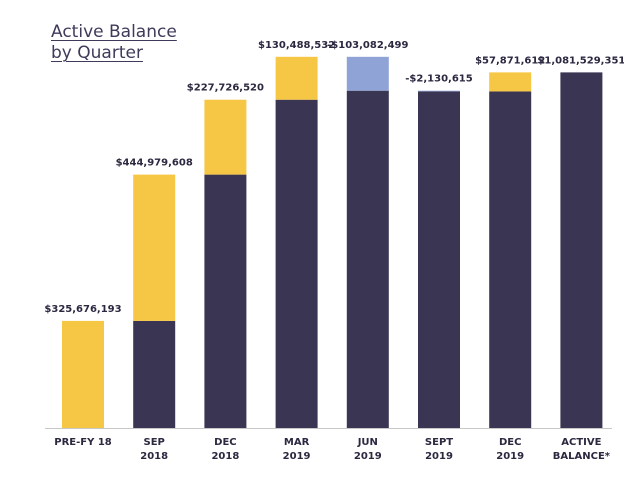 This screenshot has width=624, height=479. What do you see at coordinates (581, 250) in the screenshot?
I see `total-bar` at bounding box center [581, 250].